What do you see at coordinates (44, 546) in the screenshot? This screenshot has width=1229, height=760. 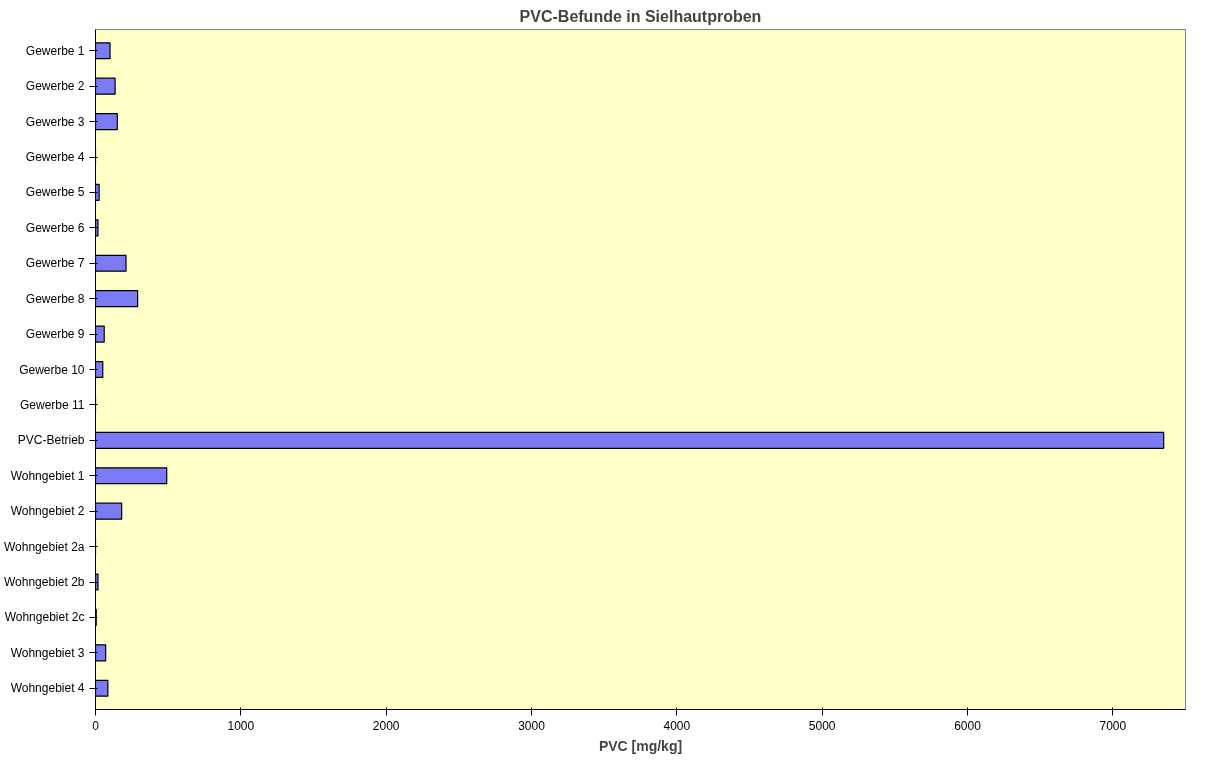 I see `y-tick-label: Wohngebiet 2a` at bounding box center [44, 546].